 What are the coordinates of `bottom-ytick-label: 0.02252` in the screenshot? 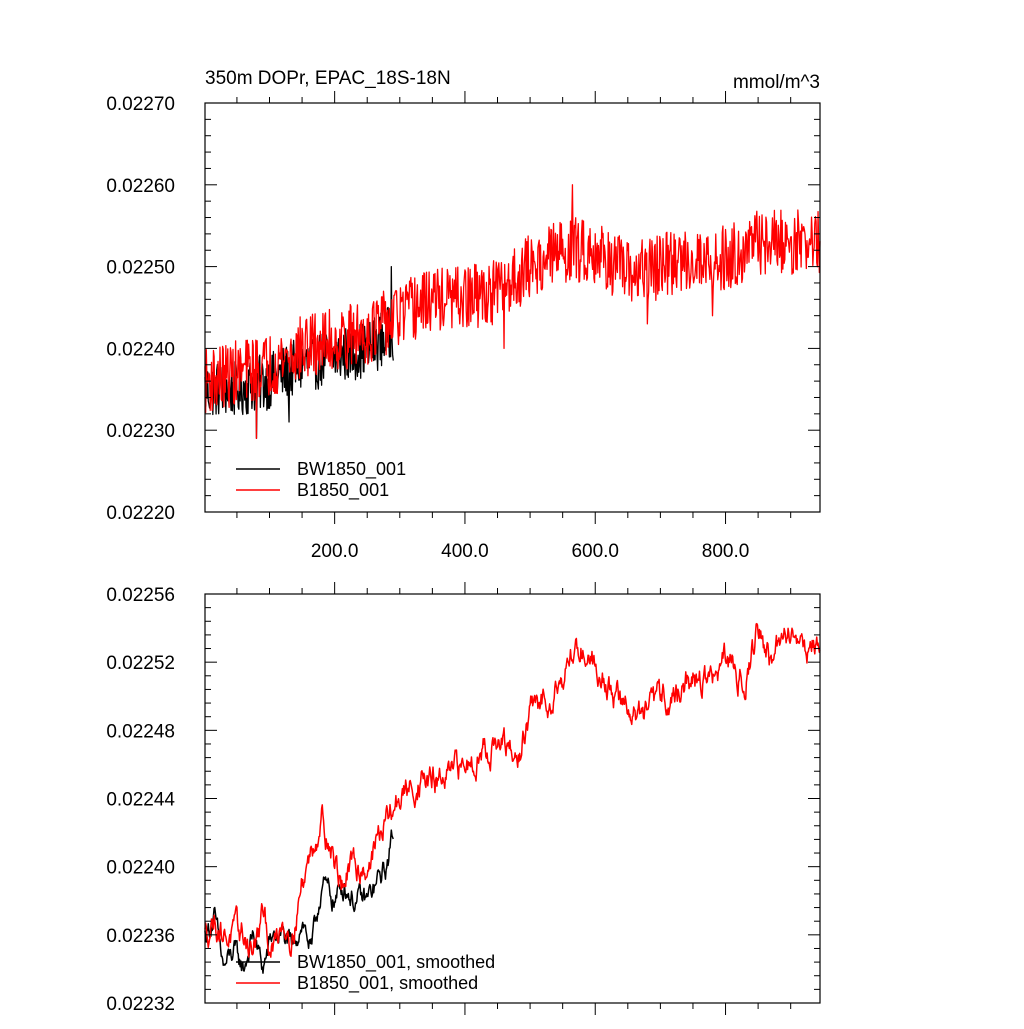 It's located at (140, 663).